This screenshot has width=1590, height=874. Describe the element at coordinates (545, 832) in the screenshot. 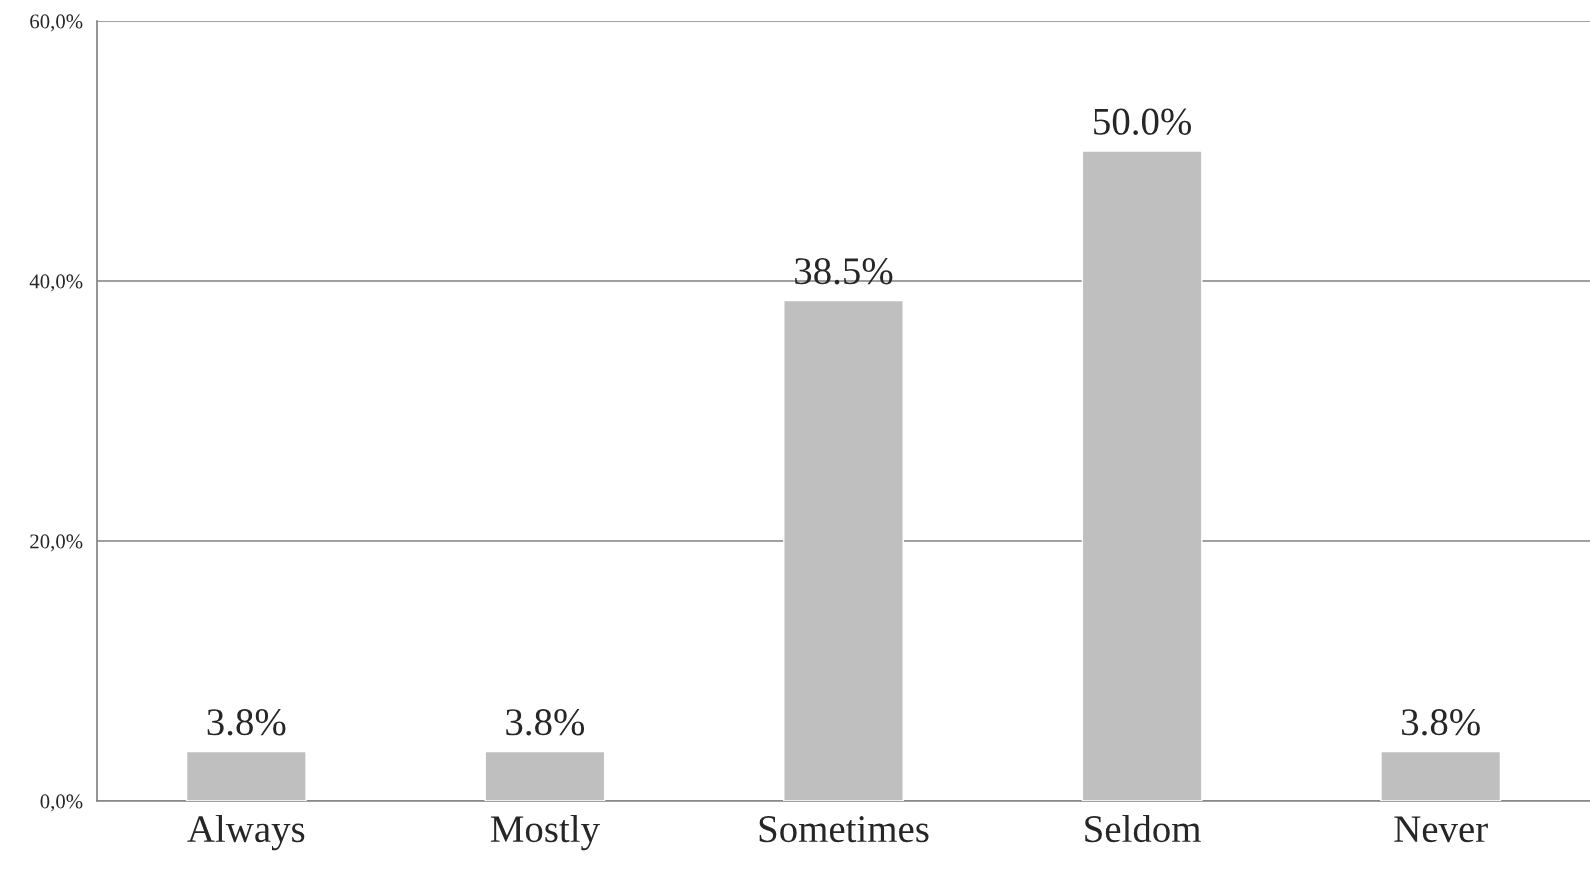

I see `x-tick-label: Mostly` at that location.